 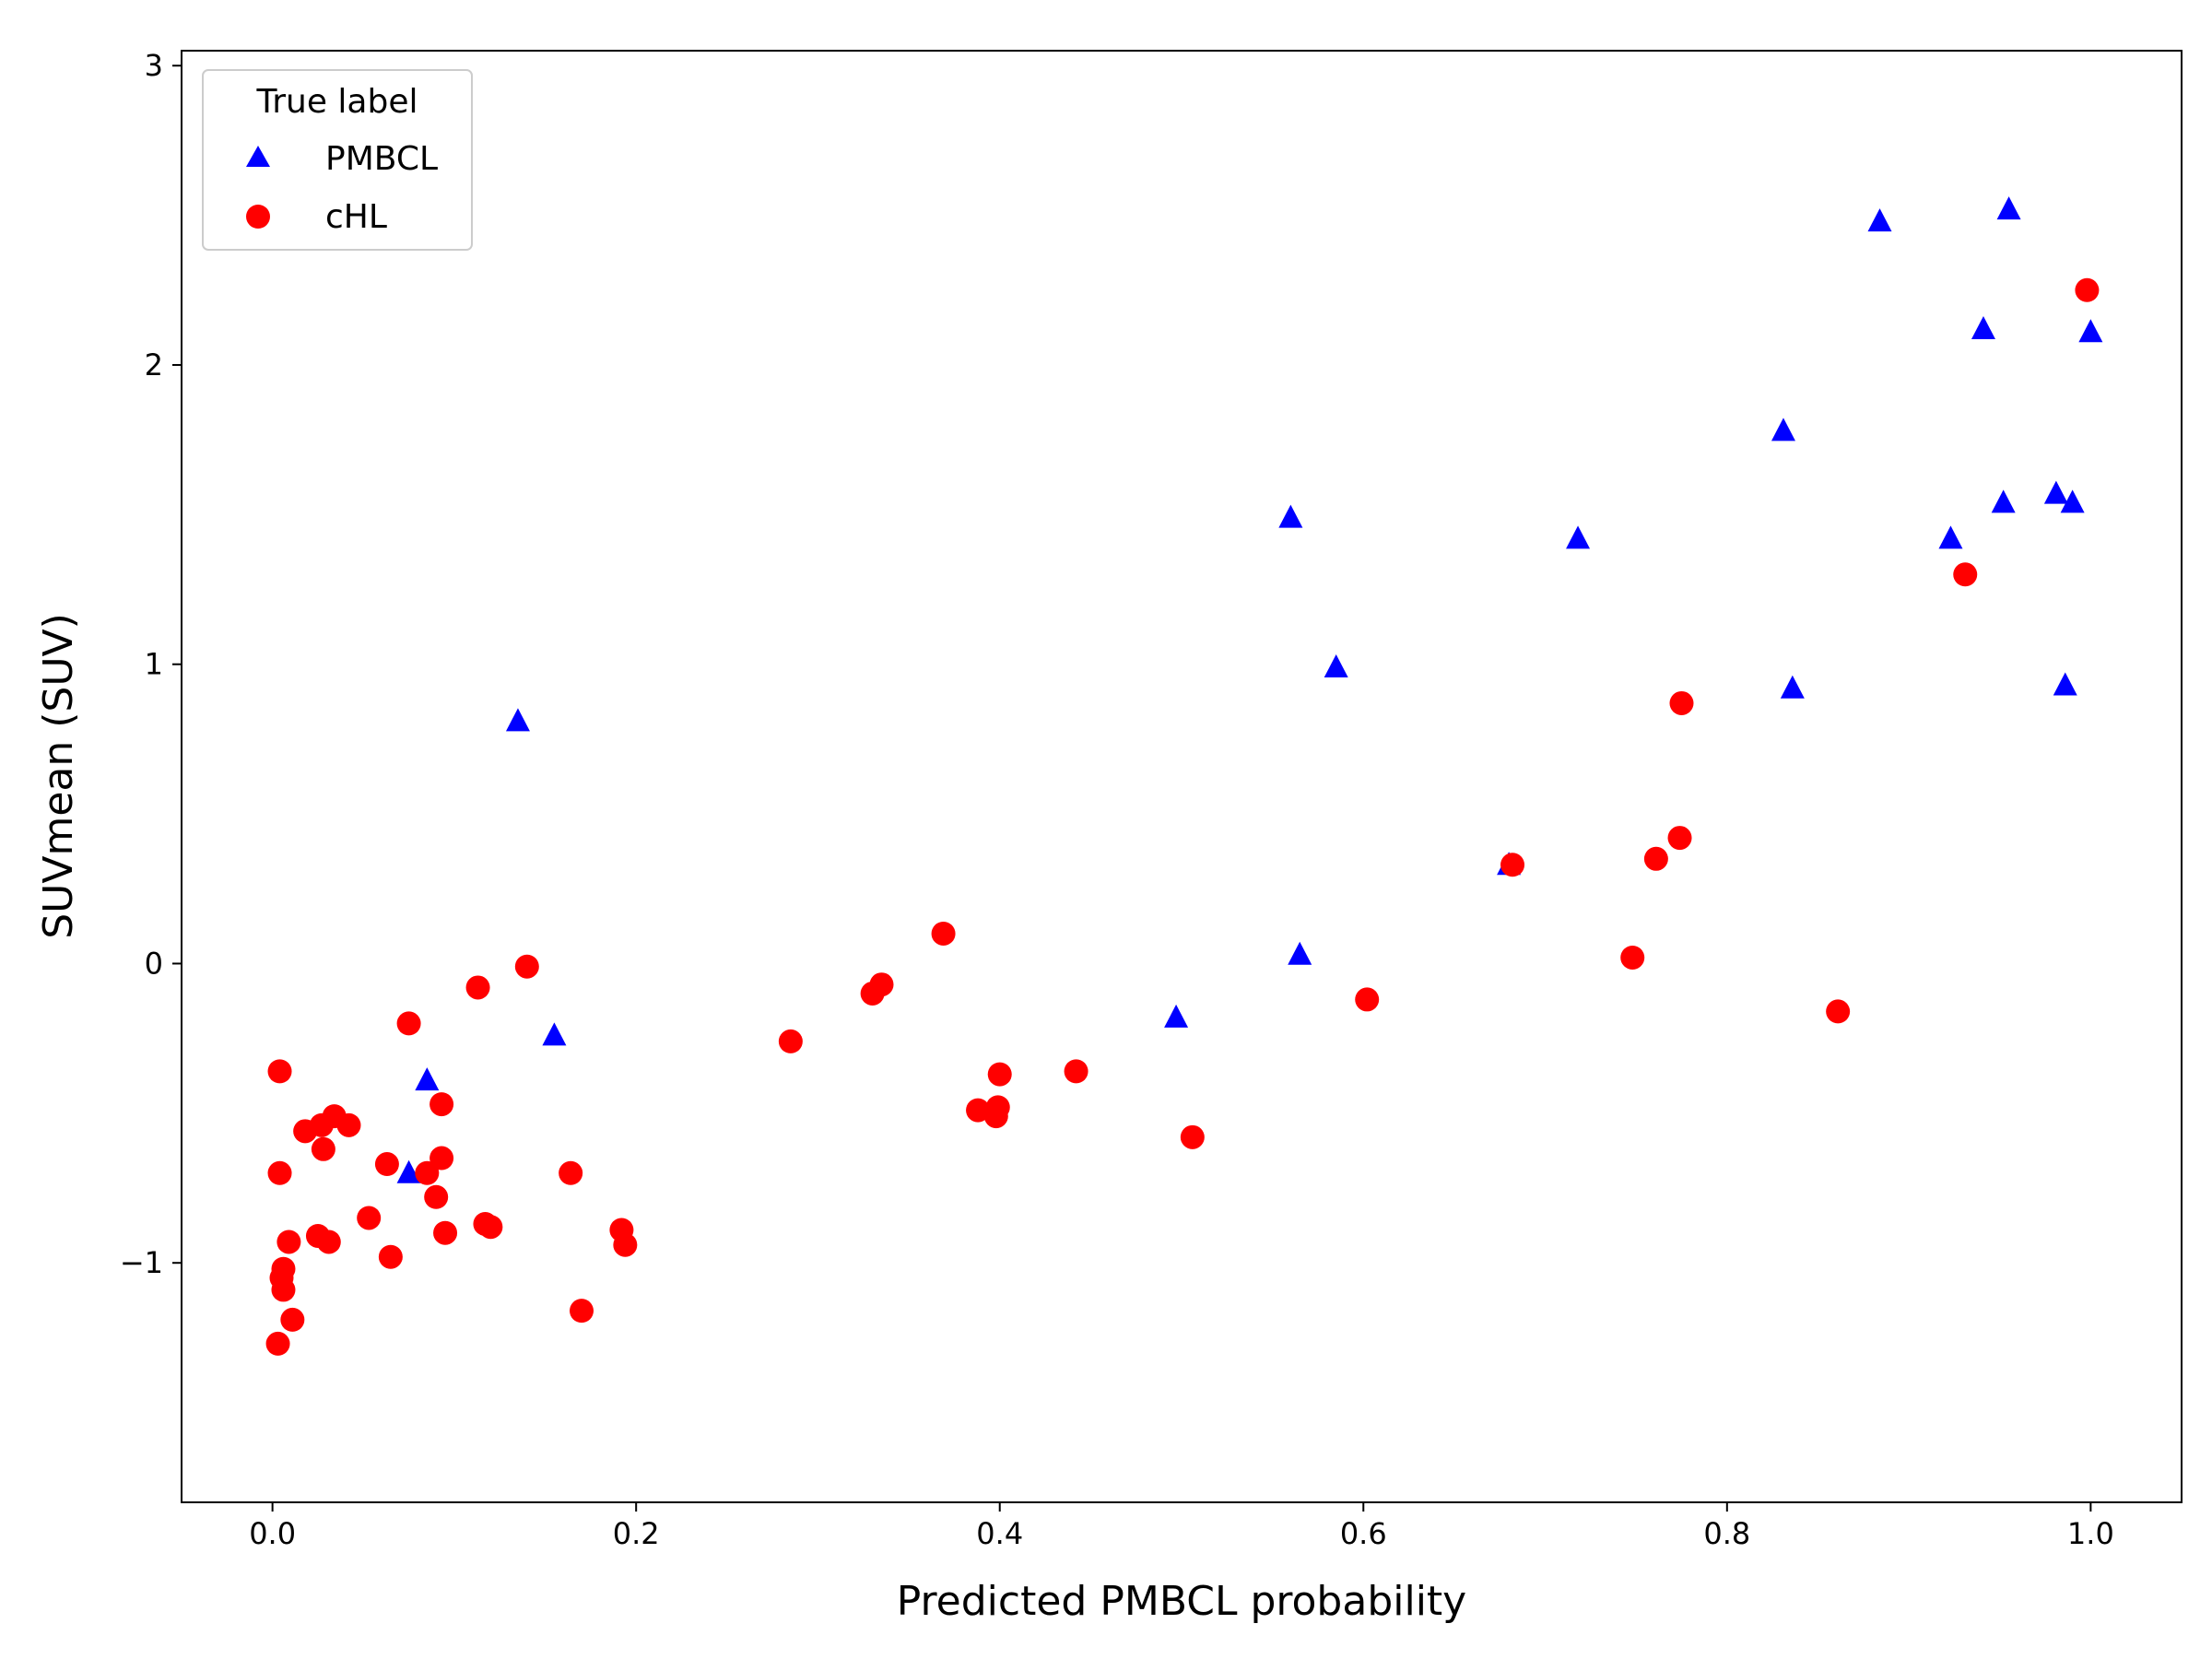 What do you see at coordinates (1181, 1601) in the screenshot?
I see `x-axis-label: Predicted PMBCL probability` at bounding box center [1181, 1601].